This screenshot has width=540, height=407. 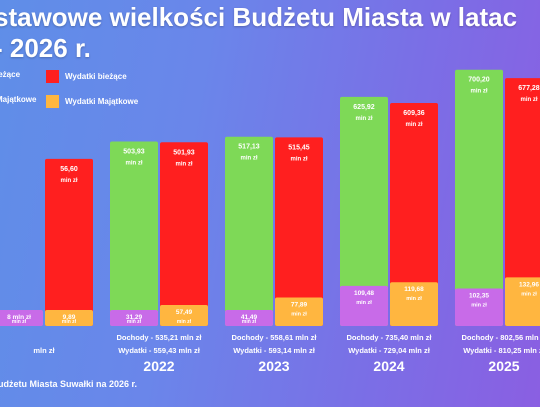 I want to click on value-label-dochody-majatkowe: 31,29, so click(x=134, y=317).